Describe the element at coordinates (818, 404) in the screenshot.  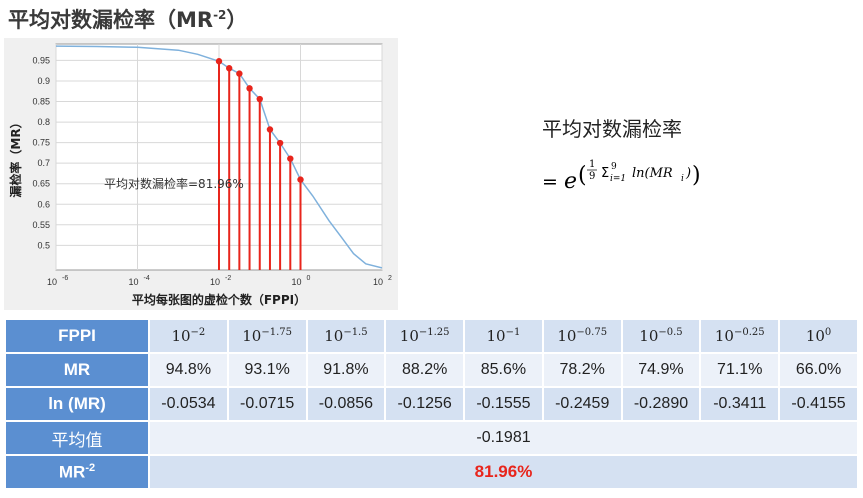
I see `ln-cell: -0.4155` at that location.